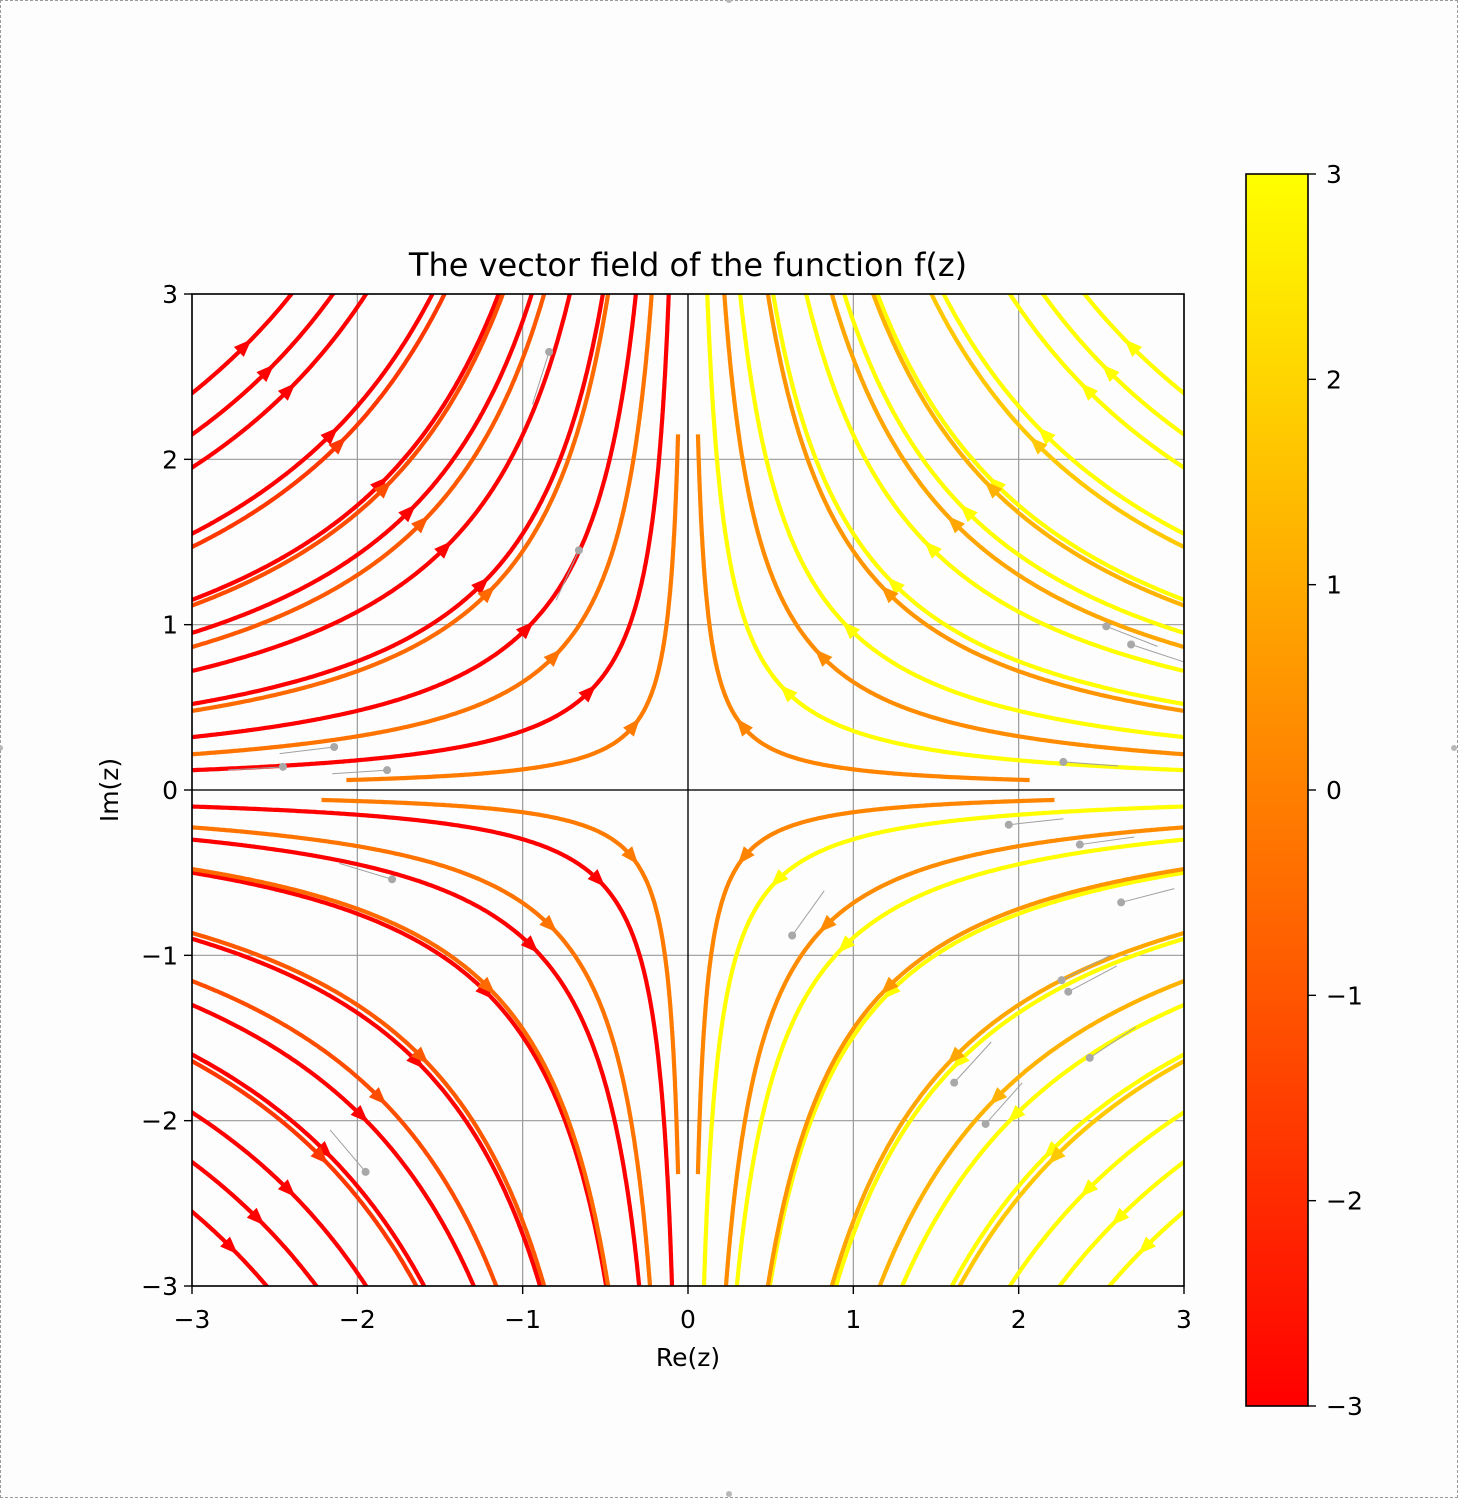  I want to click on x-axis-label: Re(z), so click(688, 1357).